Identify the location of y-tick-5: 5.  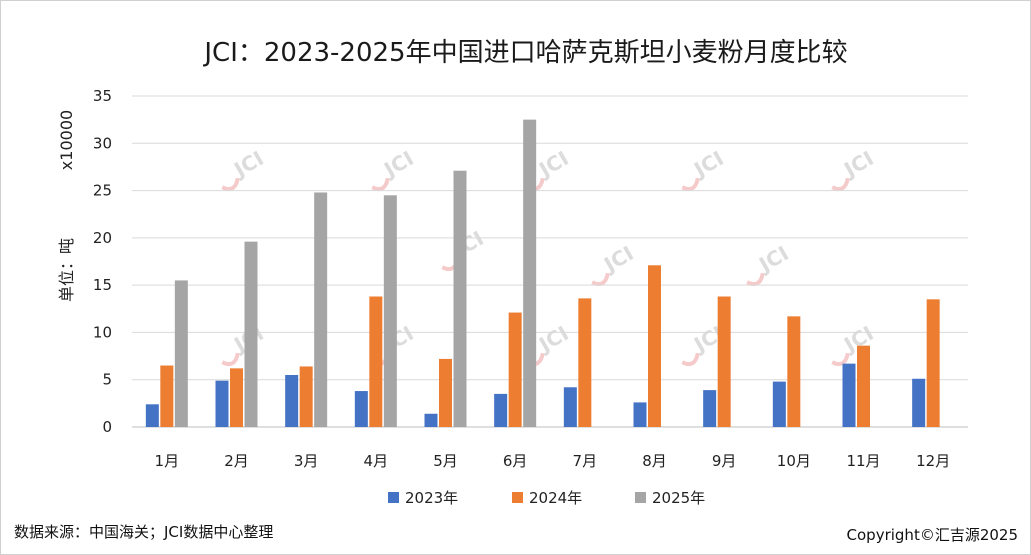
(107, 380).